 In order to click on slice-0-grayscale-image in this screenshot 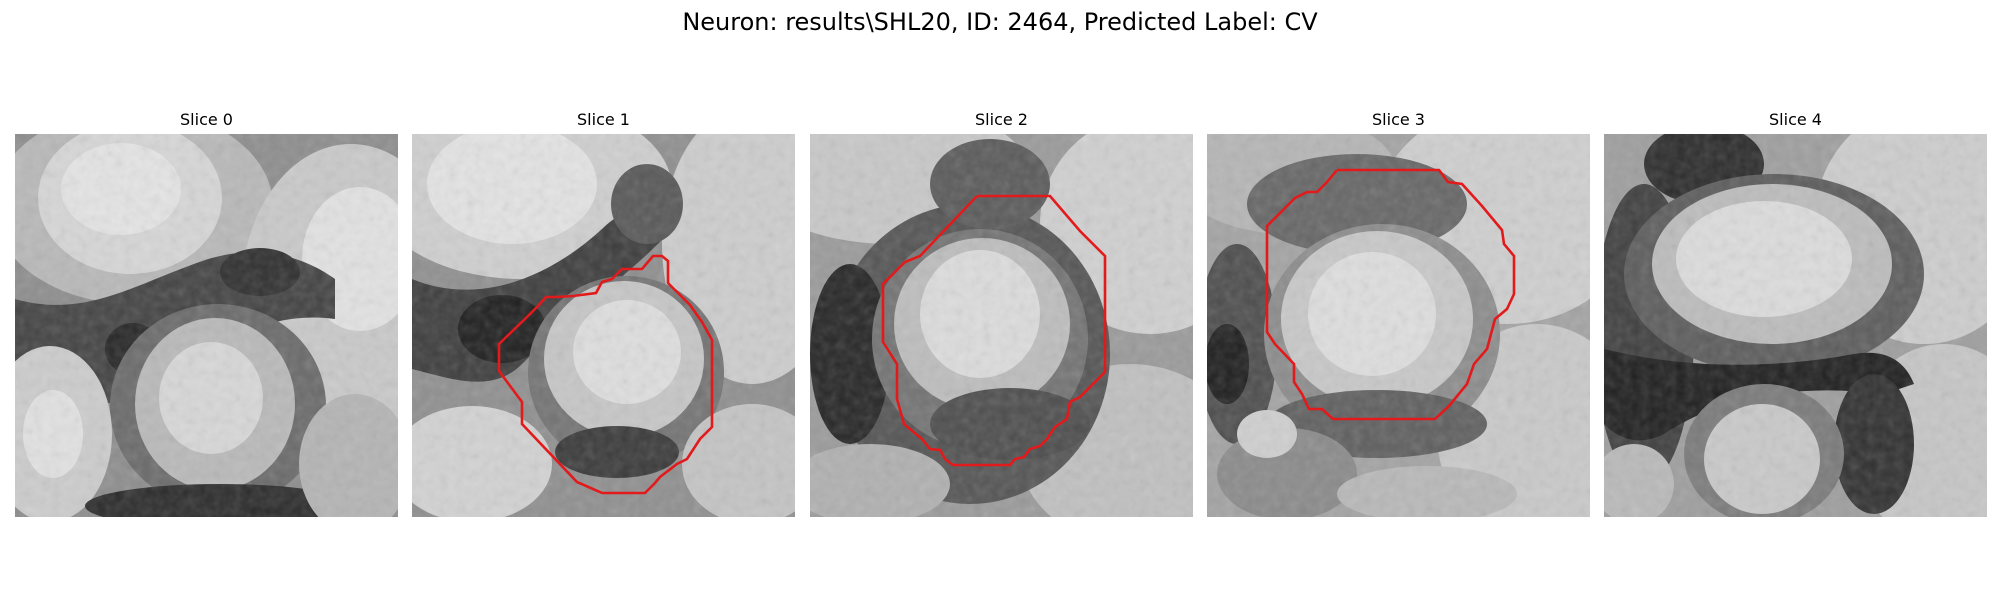, I will do `click(206, 325)`.